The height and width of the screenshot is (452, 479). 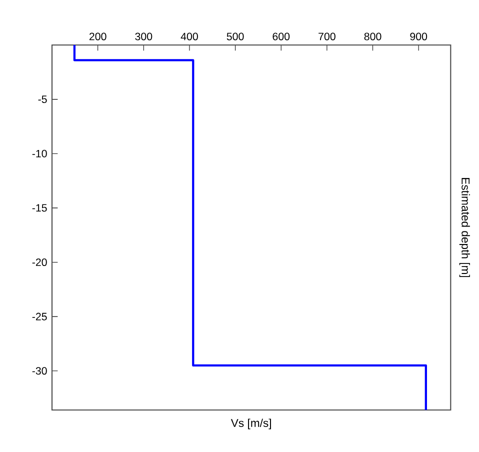 What do you see at coordinates (235, 36) in the screenshot?
I see `x-tick-label: 500` at bounding box center [235, 36].